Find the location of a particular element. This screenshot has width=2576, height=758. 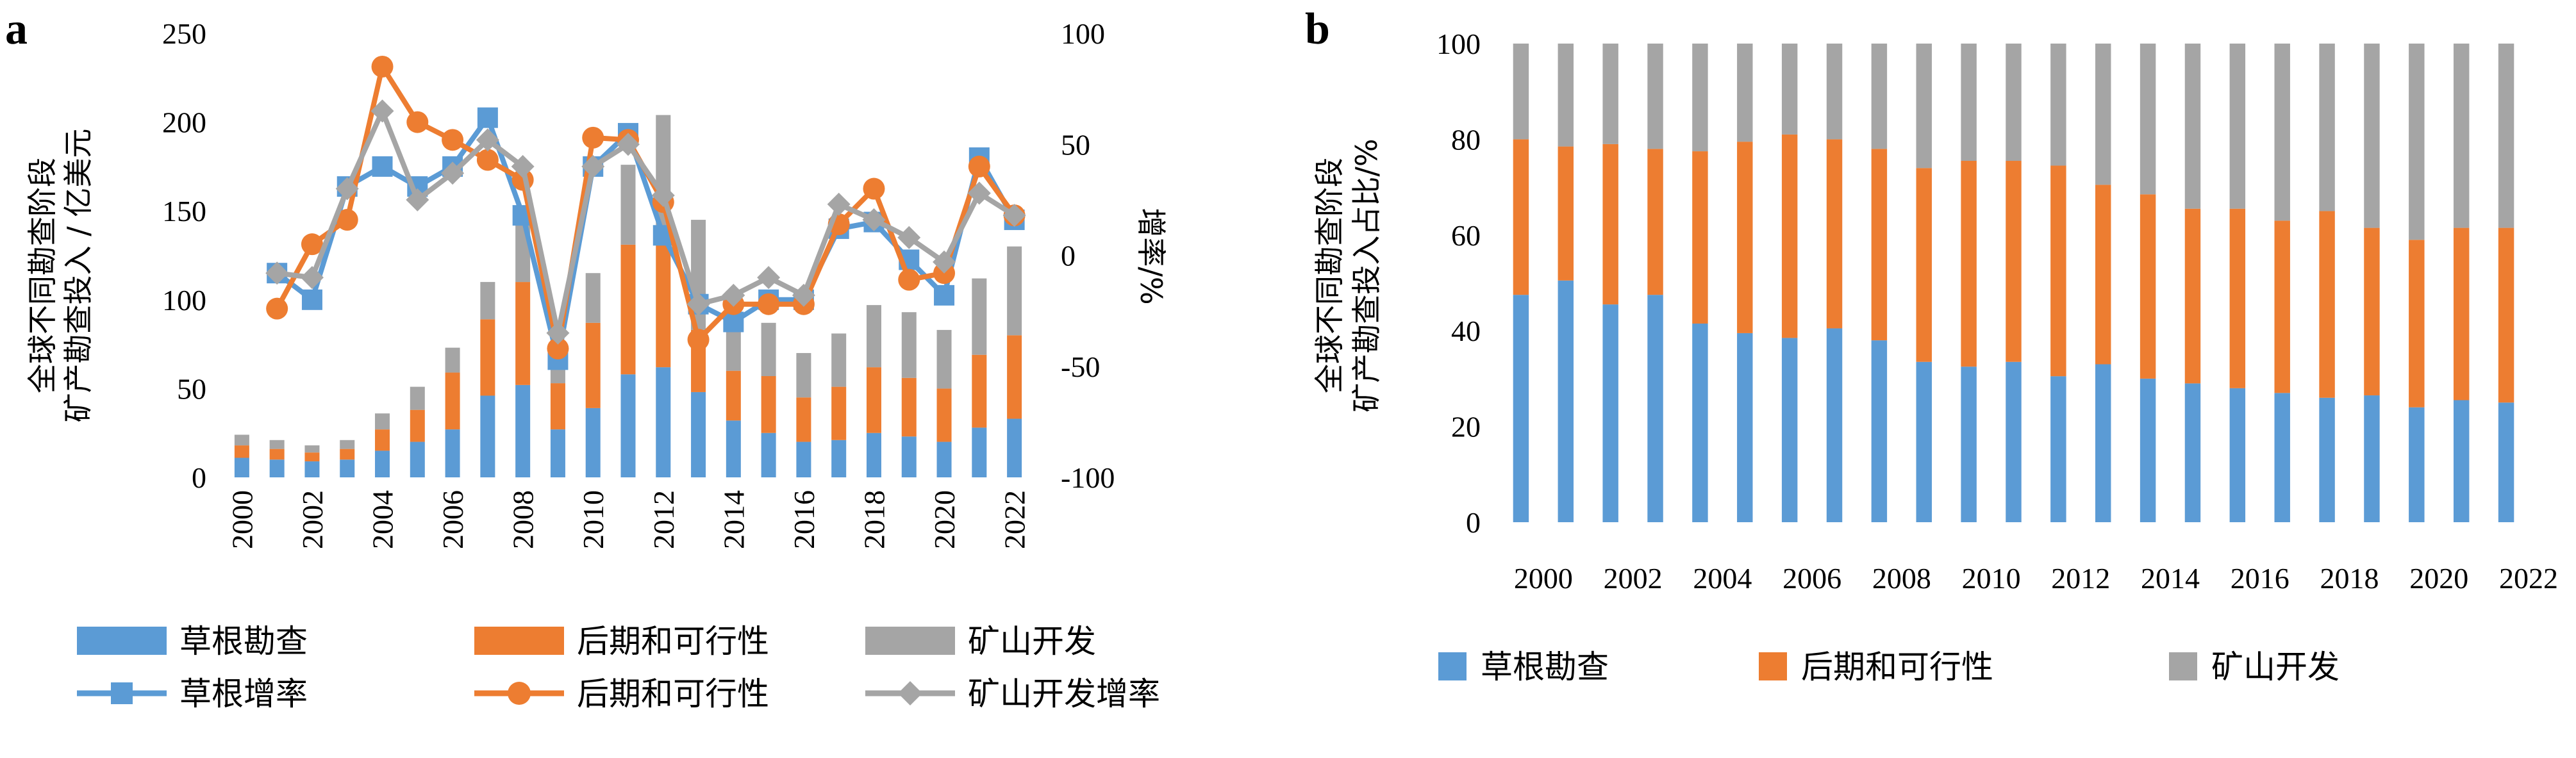

point-a-grassroots-rate-2002 is located at coordinates (311, 300).